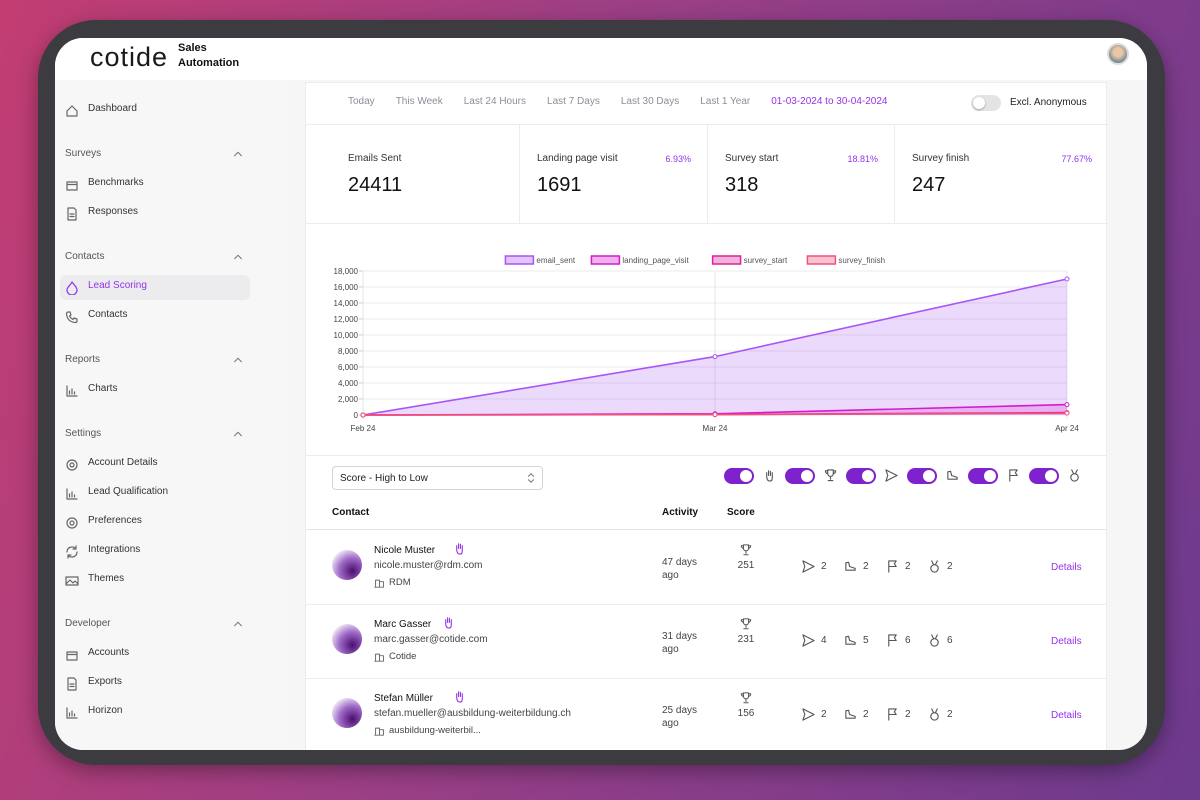 This screenshot has height=800, width=1200. Describe the element at coordinates (113, 211) in the screenshot. I see `nav-item: Responses` at that location.